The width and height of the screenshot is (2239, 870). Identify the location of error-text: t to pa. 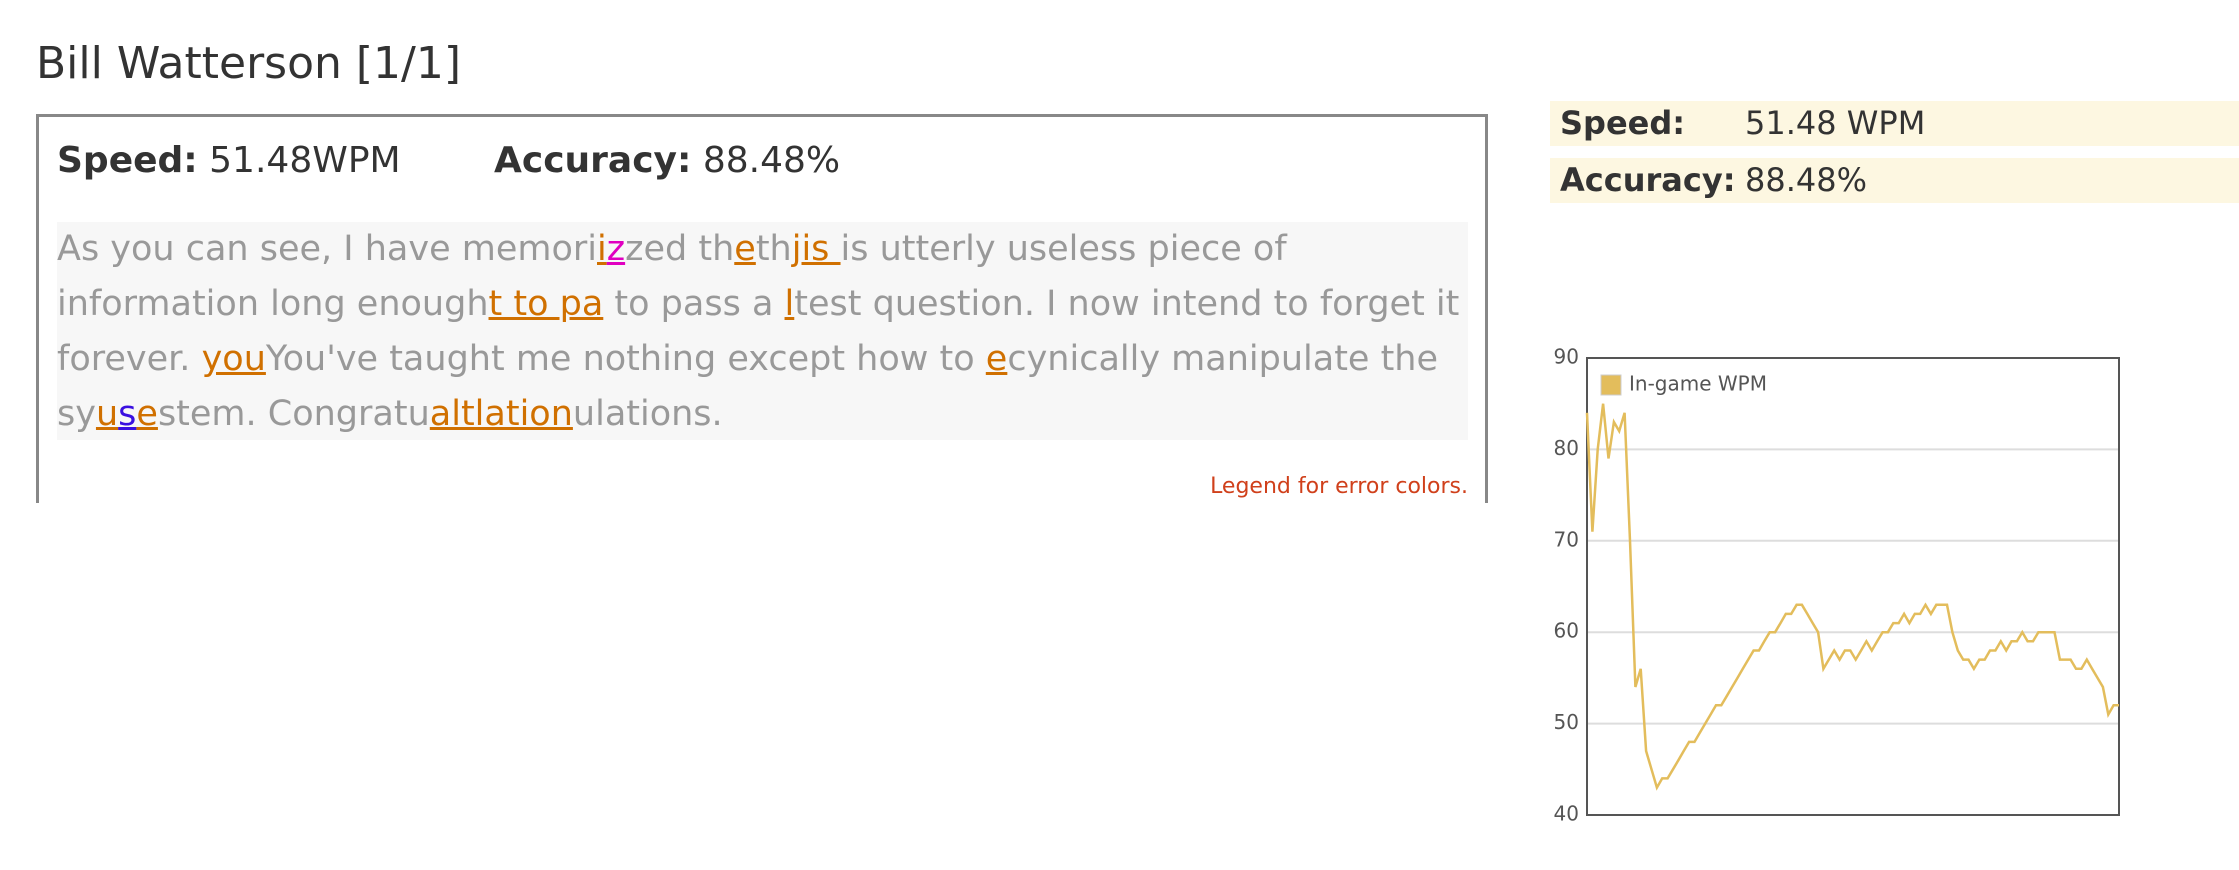
(546, 304).